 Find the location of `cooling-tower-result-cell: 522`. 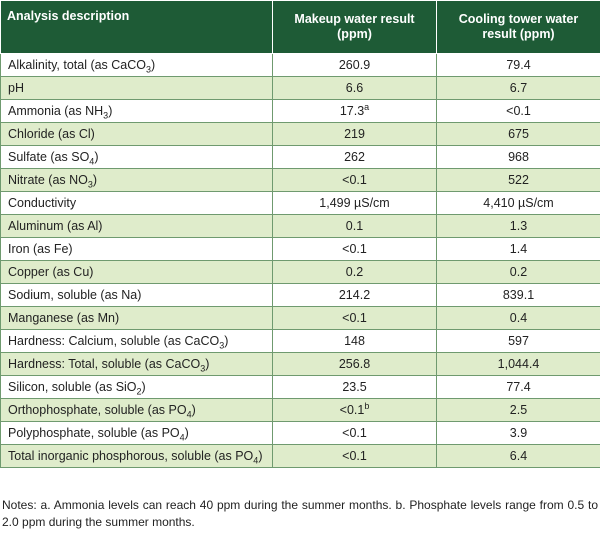

cooling-tower-result-cell: 522 is located at coordinates (518, 180).